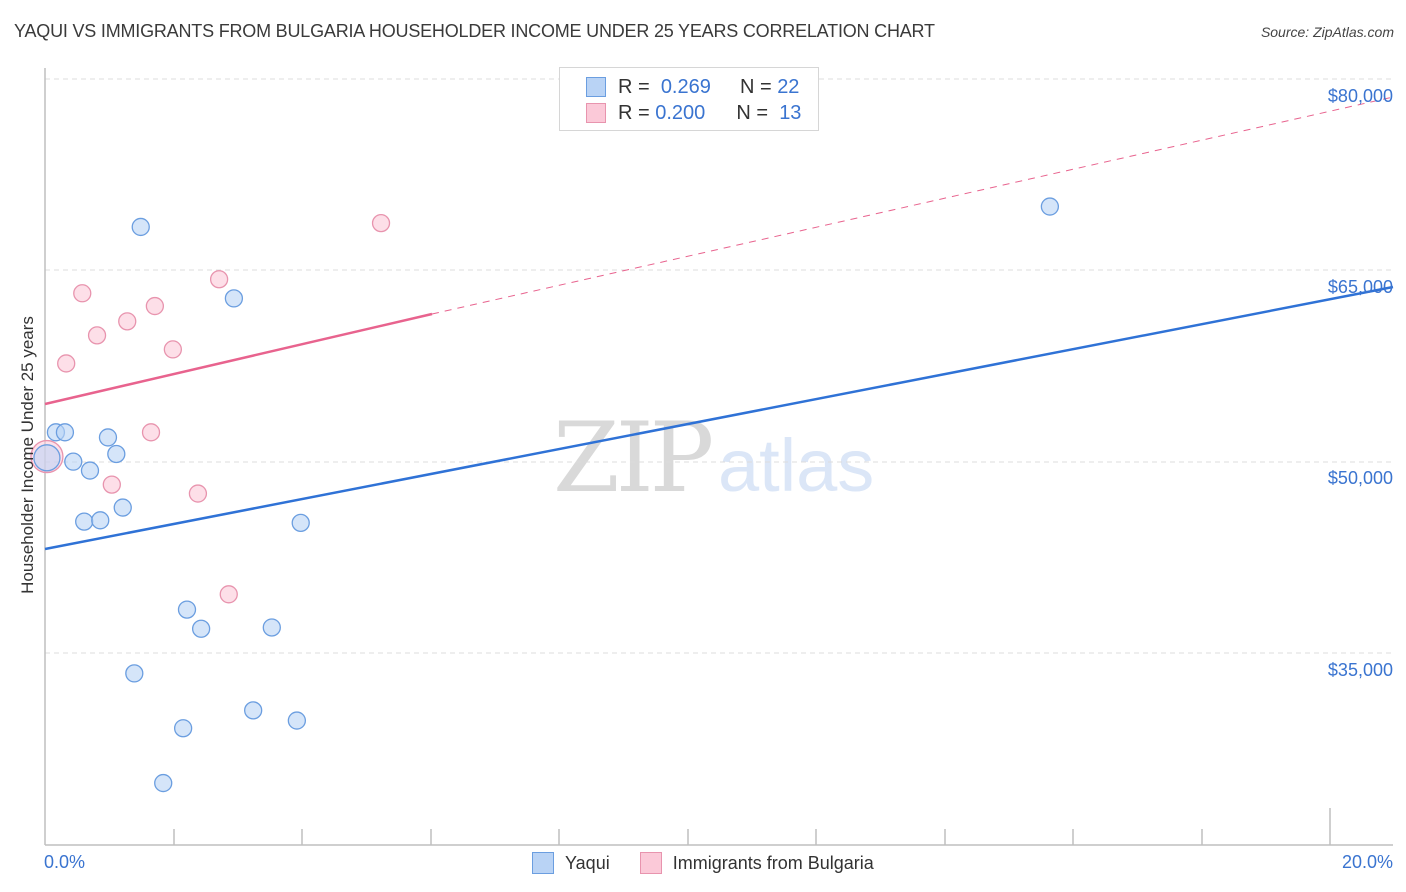 Image resolution: width=1406 pixels, height=892 pixels. I want to click on y-tick-50000: $50,000, so click(1360, 478).